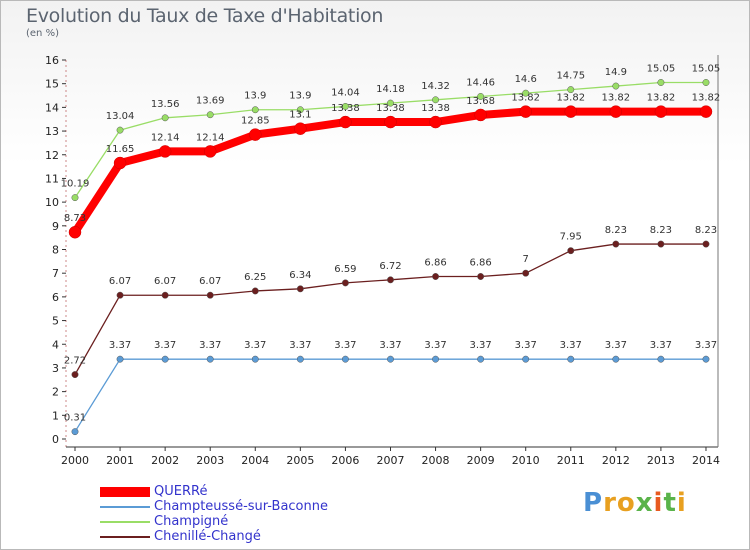  I want to click on chart-subtitle: (en %), so click(42, 33).